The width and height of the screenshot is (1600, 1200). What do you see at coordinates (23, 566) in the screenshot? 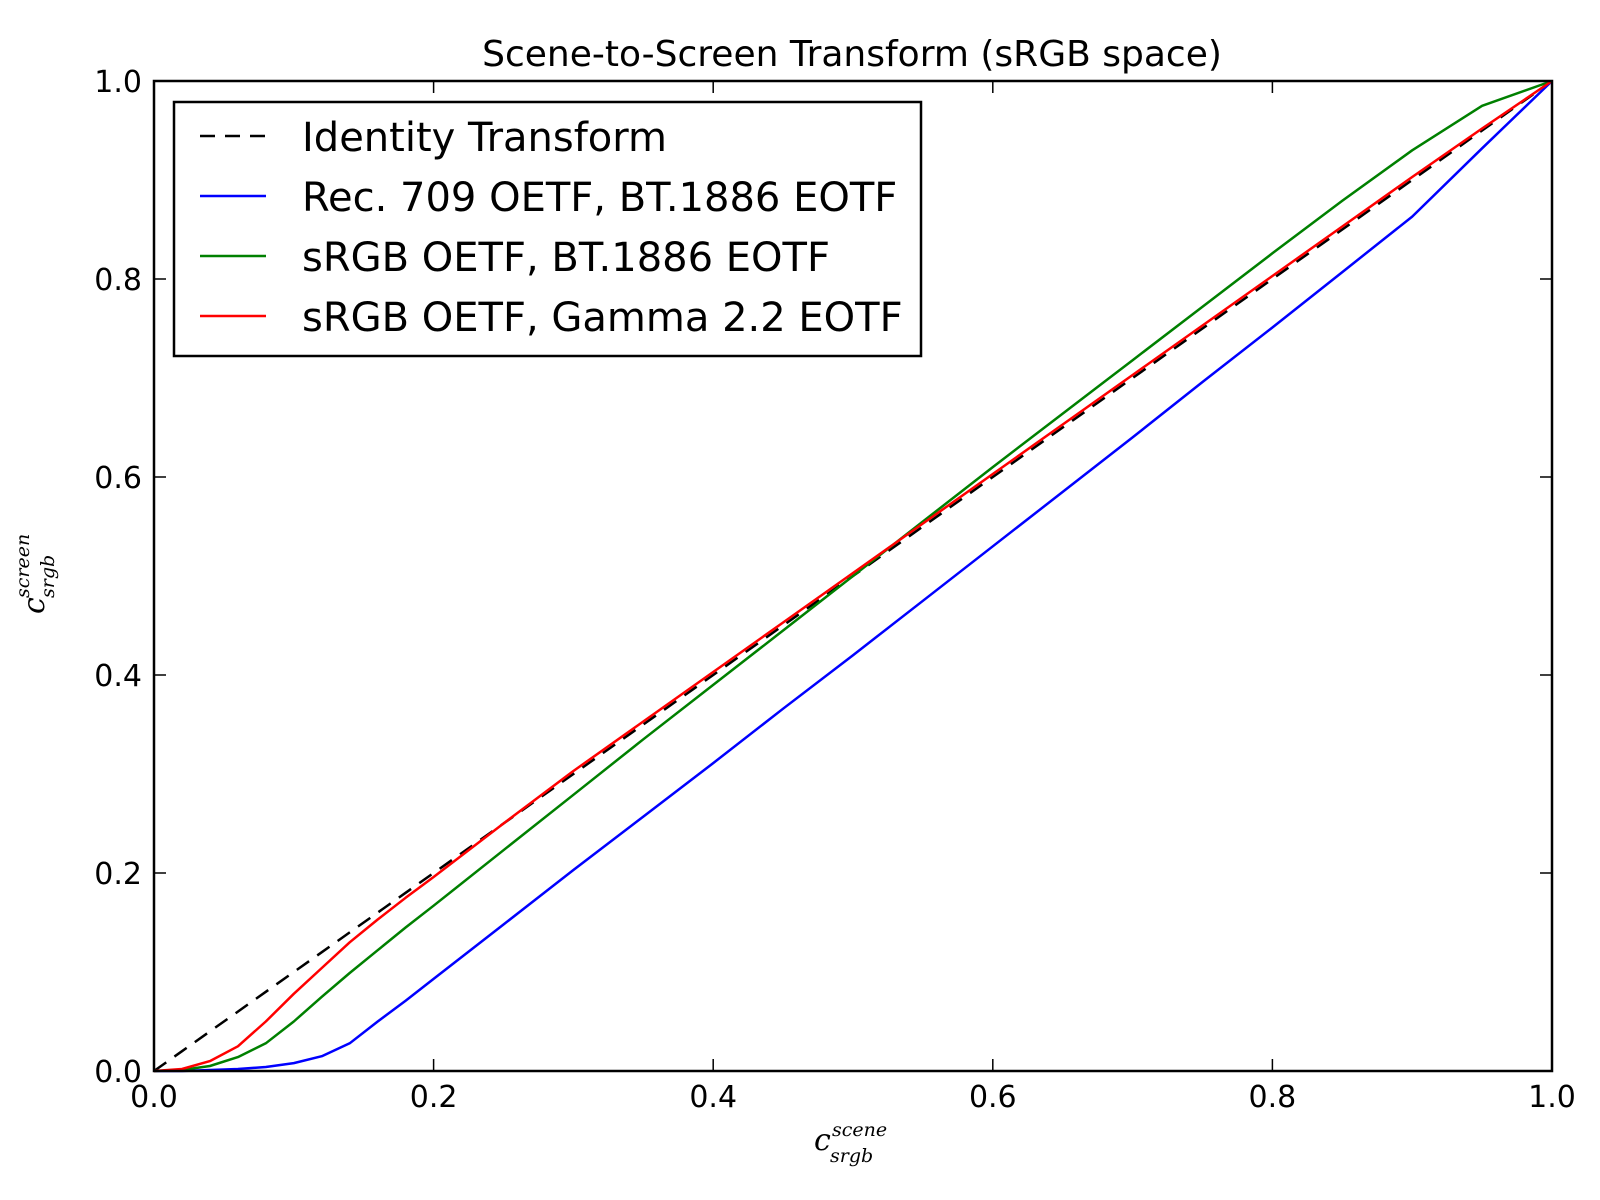
I see `y-axis-label-superscript: screen` at bounding box center [23, 566].